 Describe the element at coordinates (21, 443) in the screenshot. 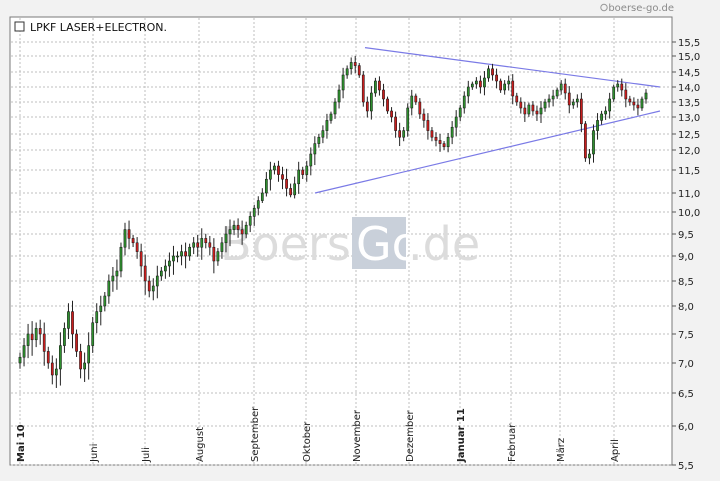

I see `x-tick-label: Mai 10` at that location.